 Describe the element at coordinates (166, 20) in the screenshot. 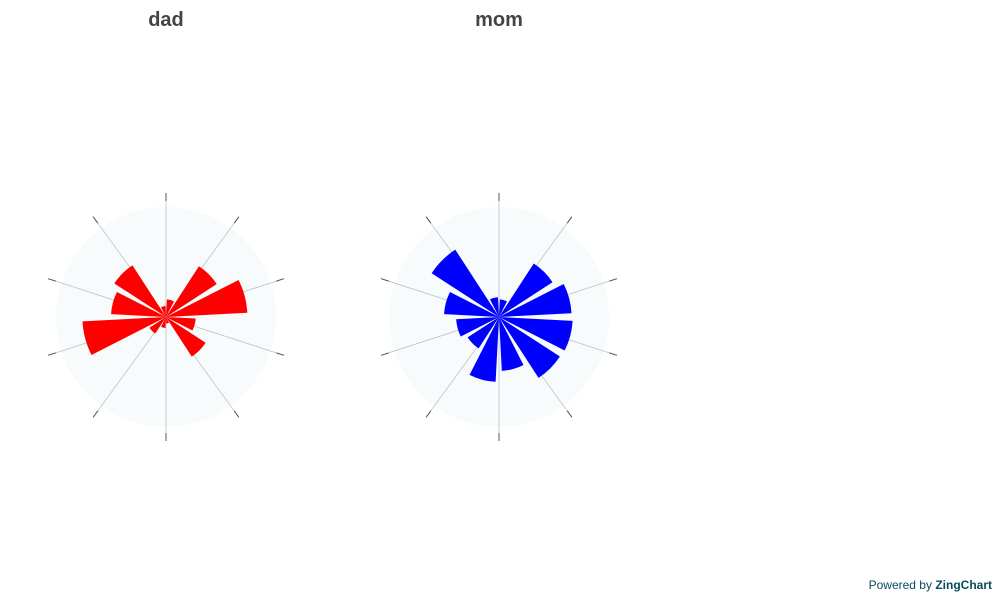

I see `chart-title-dad: dad` at that location.